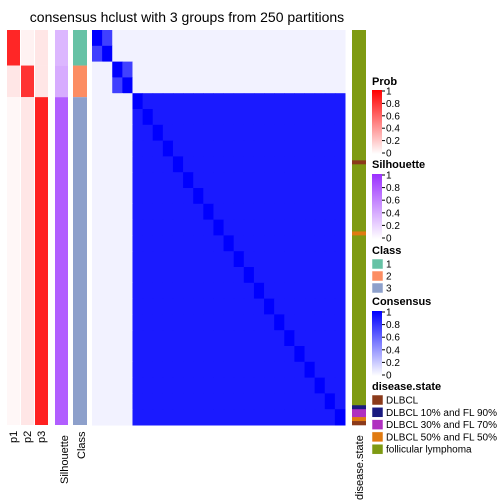 This screenshot has width=504, height=504. Describe the element at coordinates (377, 343) in the screenshot. I see `legend-consensus-colorbar` at that location.